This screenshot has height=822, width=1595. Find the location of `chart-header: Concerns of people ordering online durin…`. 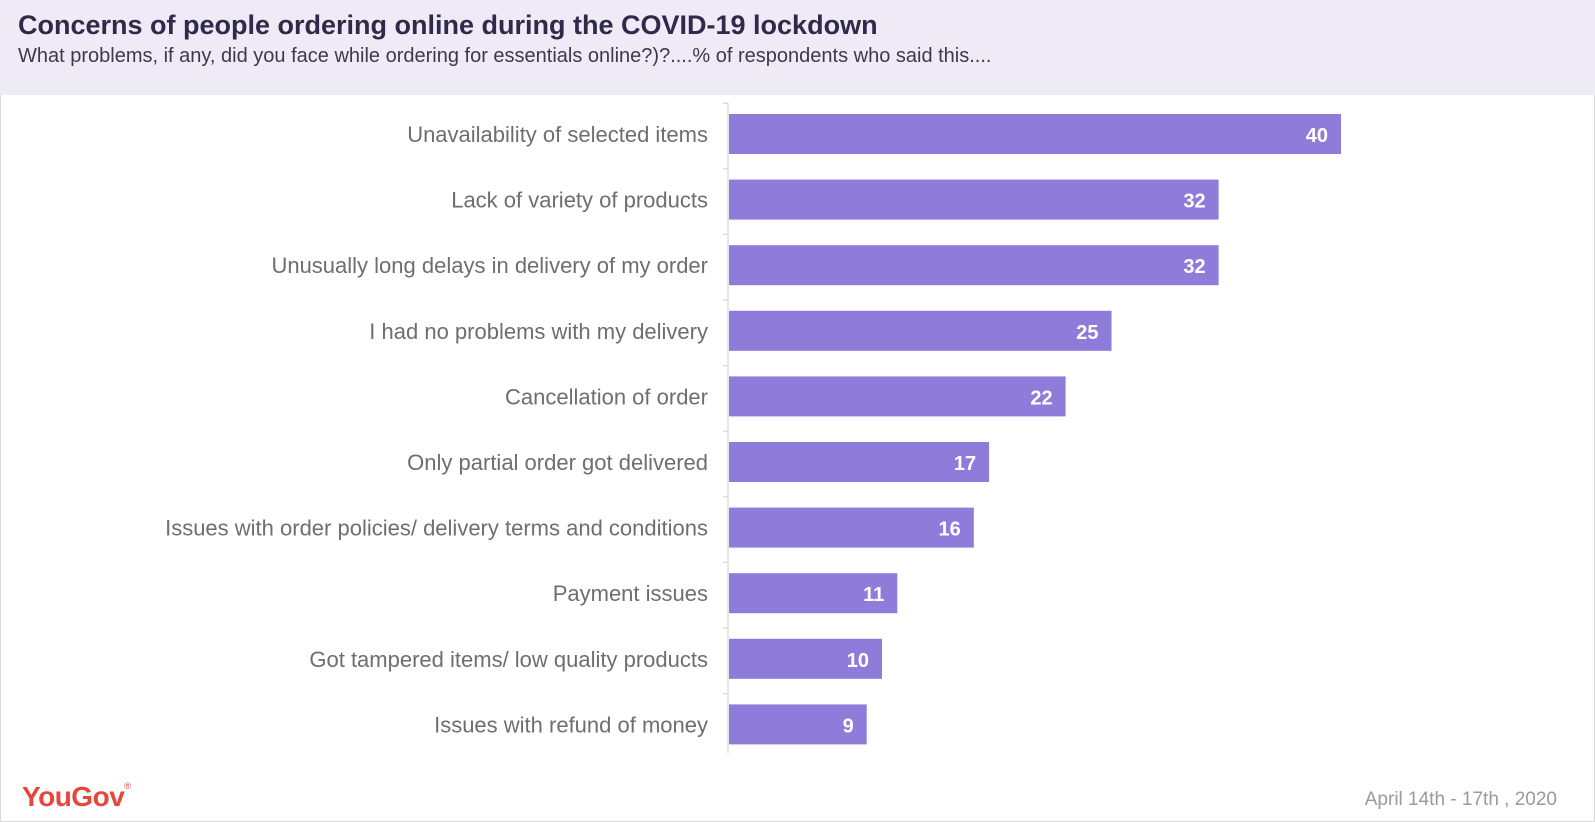

chart-header: Concerns of people ordering online durin… is located at coordinates (797, 47).